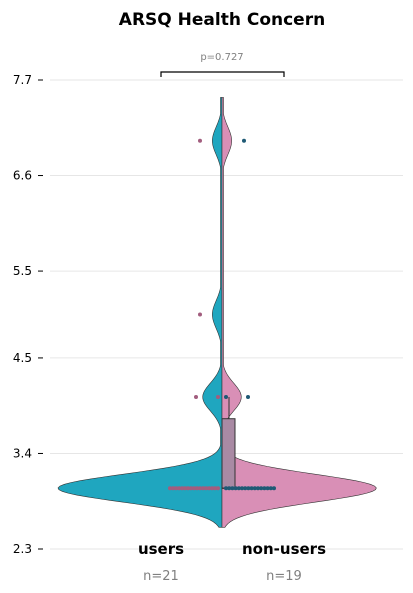  I want to click on y-tick-label: 6.6, so click(22, 176).